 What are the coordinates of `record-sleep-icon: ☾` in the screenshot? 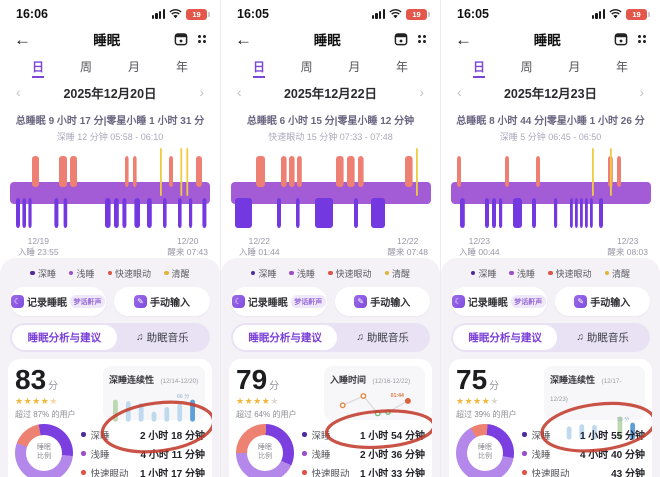 It's located at (238, 301).